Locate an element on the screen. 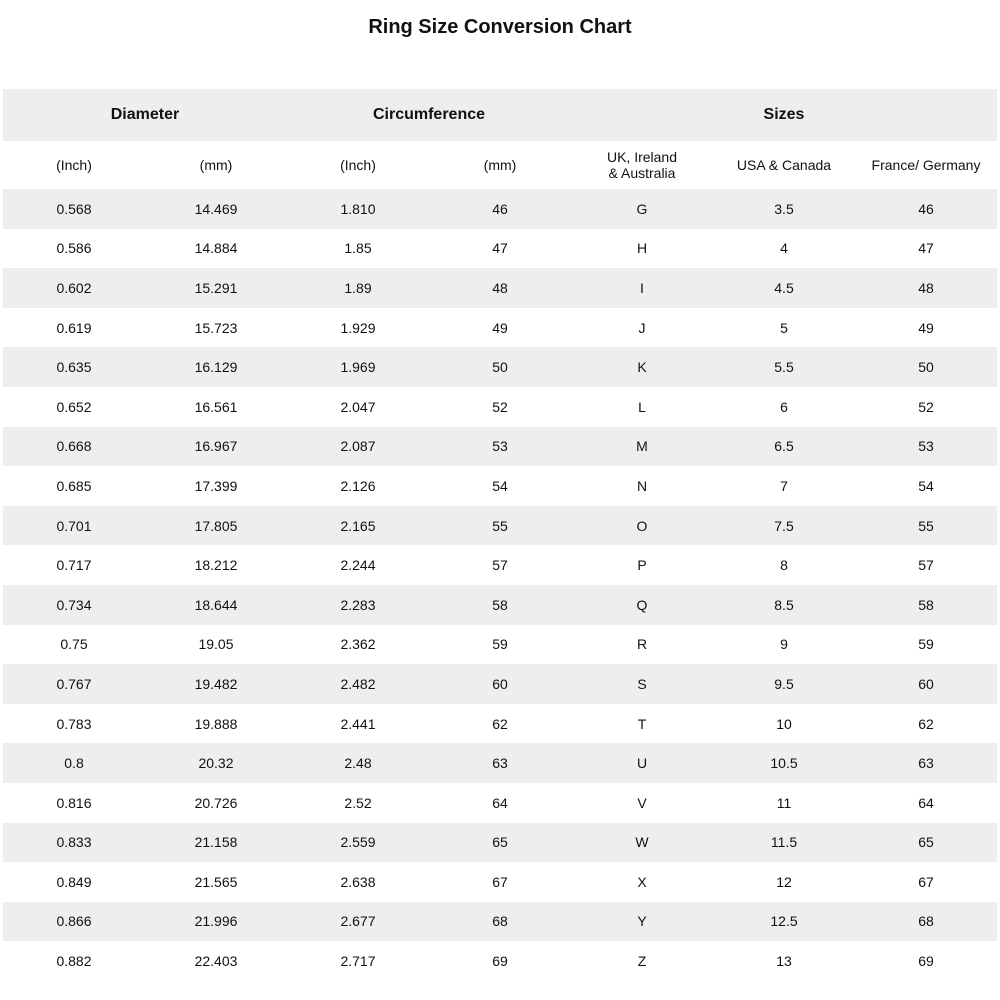 This screenshot has height=1000, width=1000. table-cell: 4.5 is located at coordinates (784, 288).